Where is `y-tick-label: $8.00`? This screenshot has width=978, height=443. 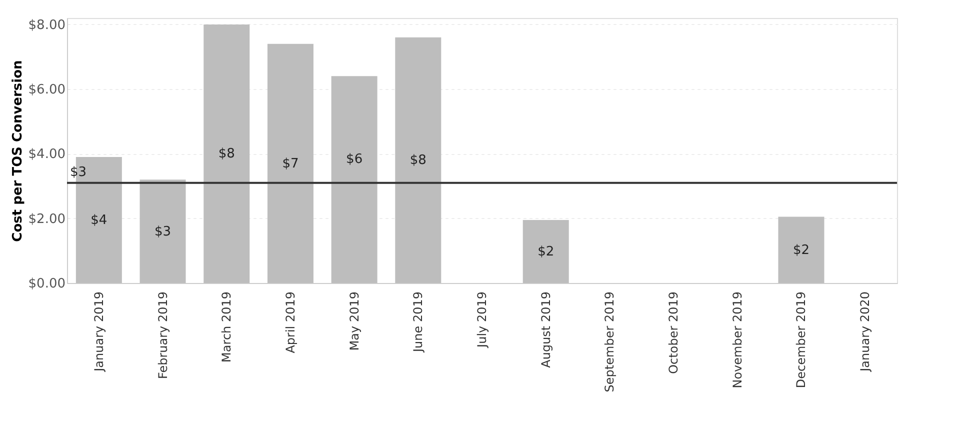
y-tick-label: $8.00 is located at coordinates (47, 25).